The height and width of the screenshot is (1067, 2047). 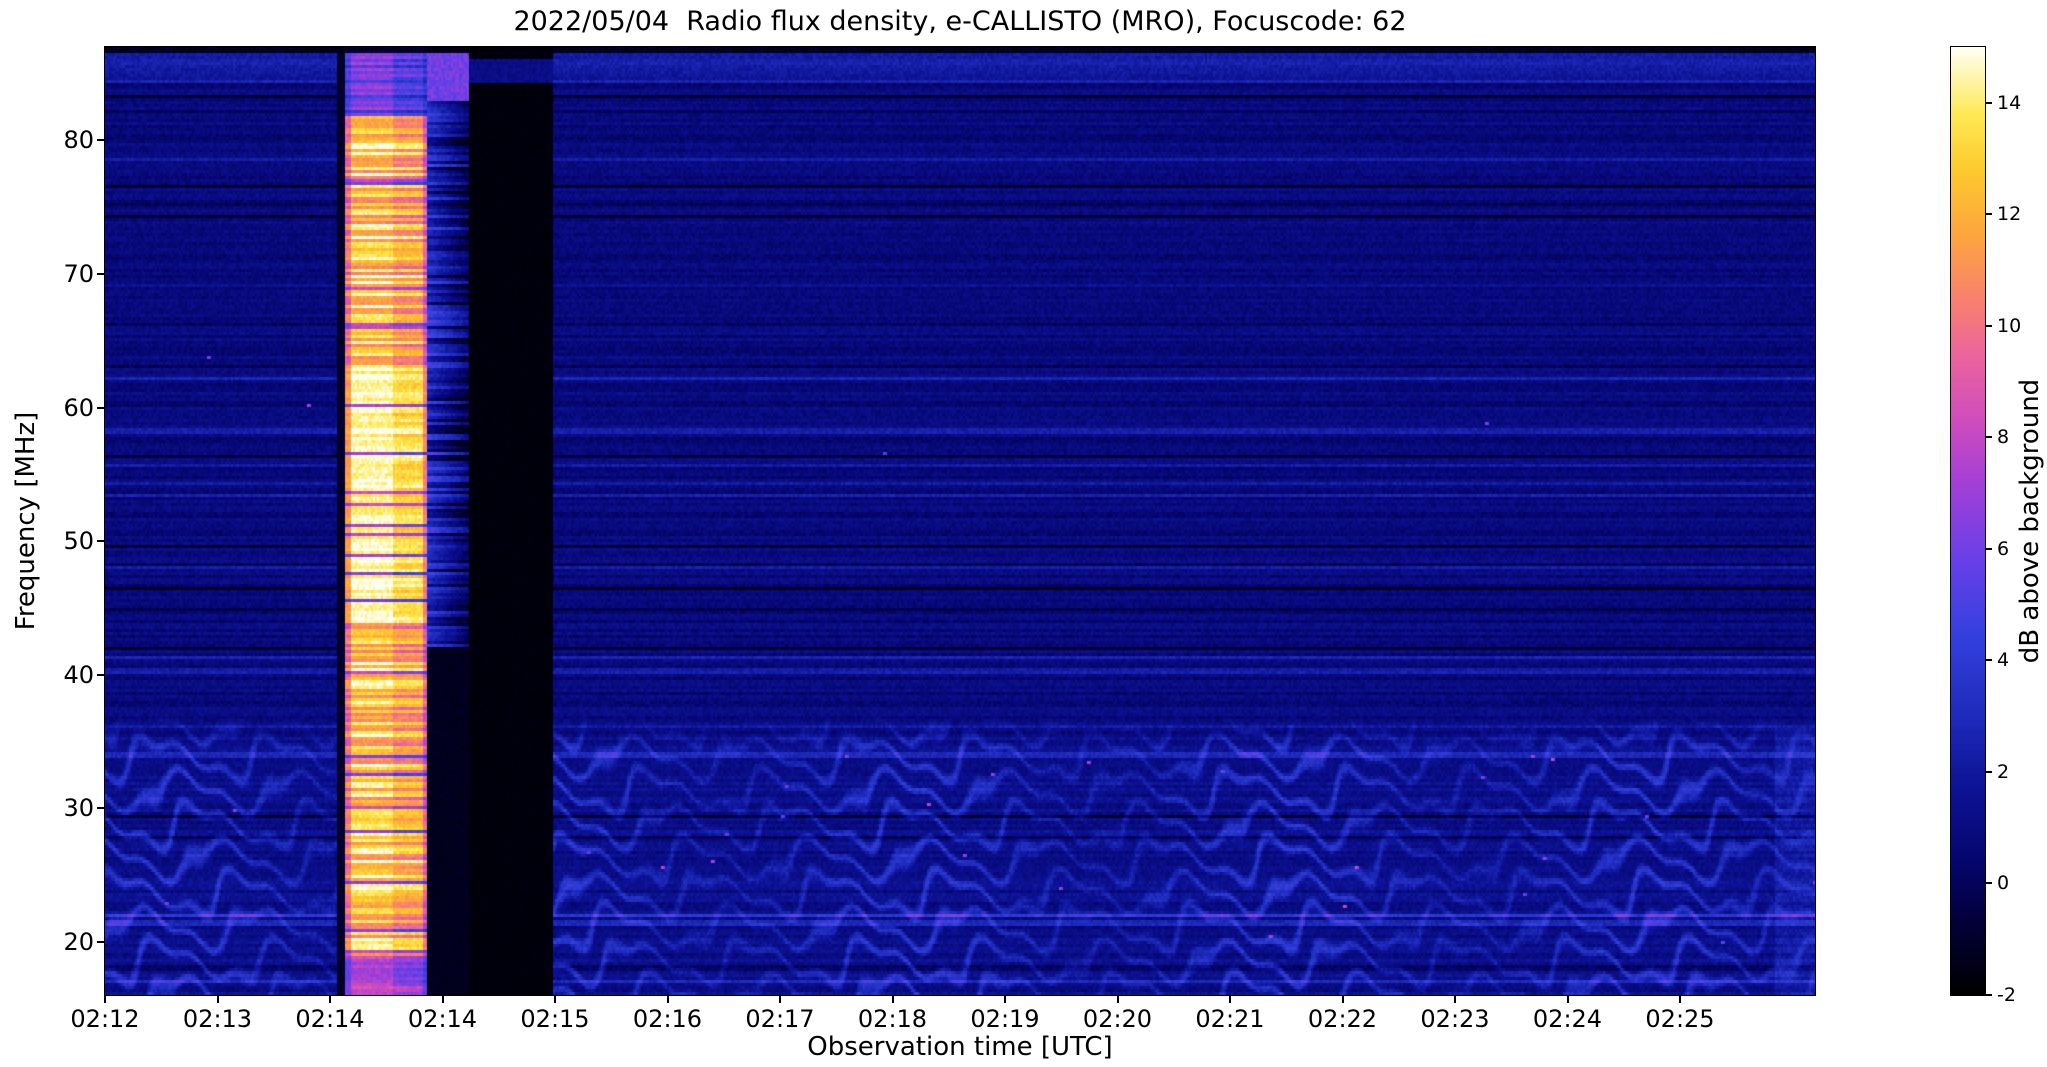 I want to click on colorbar-label: dB above background, so click(x=2030, y=521).